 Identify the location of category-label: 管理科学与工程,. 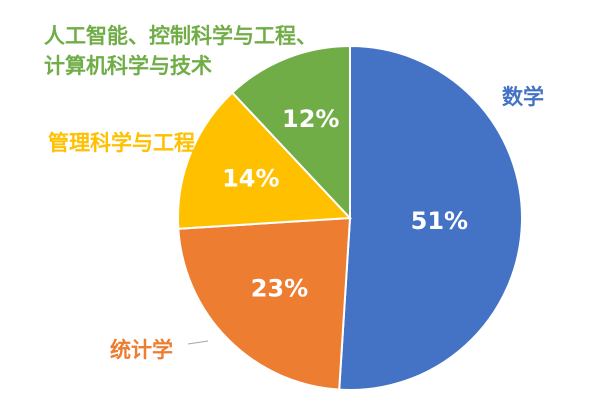
(125, 143).